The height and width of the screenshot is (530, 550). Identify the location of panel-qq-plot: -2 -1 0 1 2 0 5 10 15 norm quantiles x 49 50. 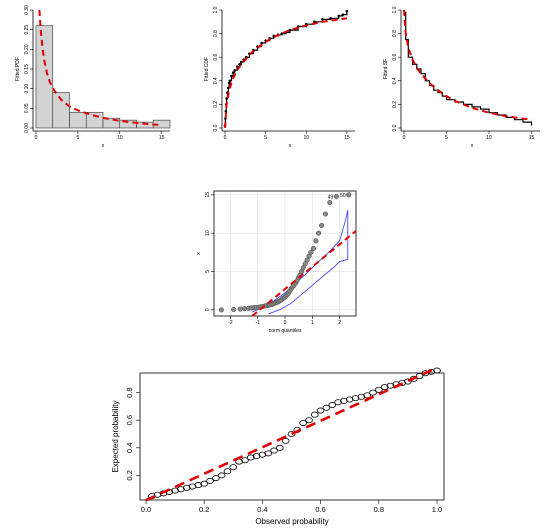
(276, 262).